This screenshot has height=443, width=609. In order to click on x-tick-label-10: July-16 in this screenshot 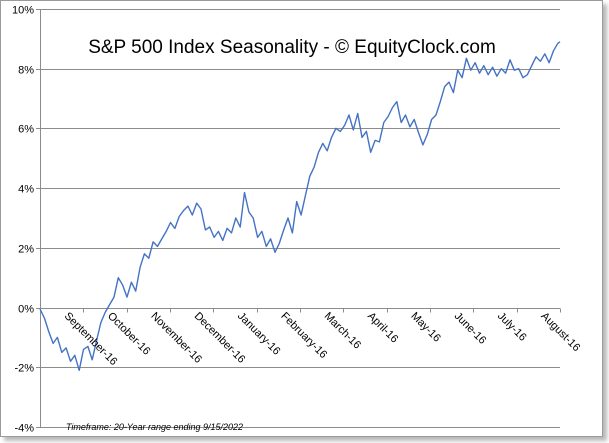, I will do `click(512, 327)`.